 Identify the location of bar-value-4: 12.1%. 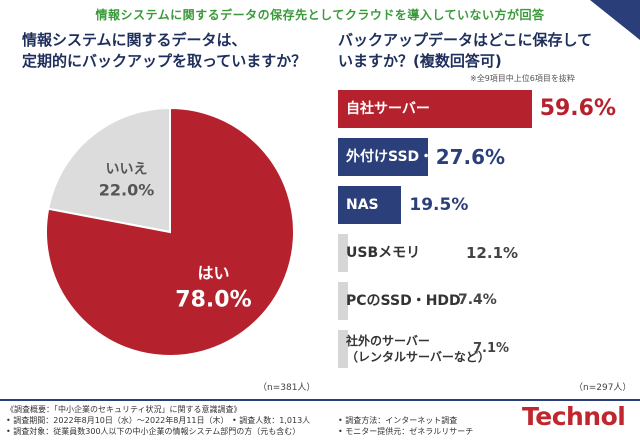
(492, 252).